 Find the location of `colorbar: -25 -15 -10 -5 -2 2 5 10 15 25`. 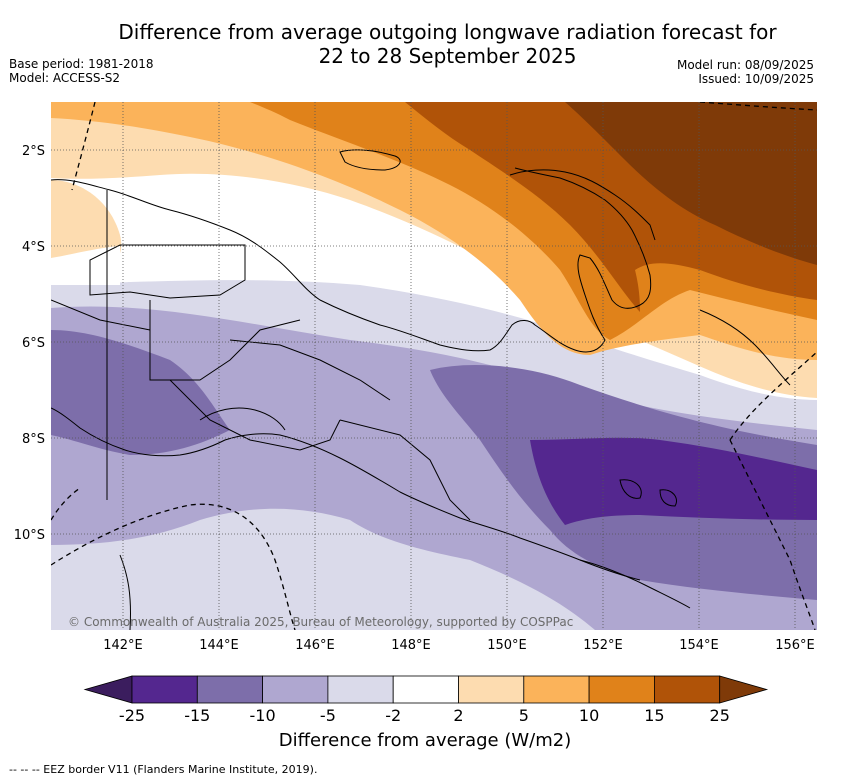

colorbar: -25 -15 -10 -5 -2 2 5 10 15 25 is located at coordinates (426, 700).